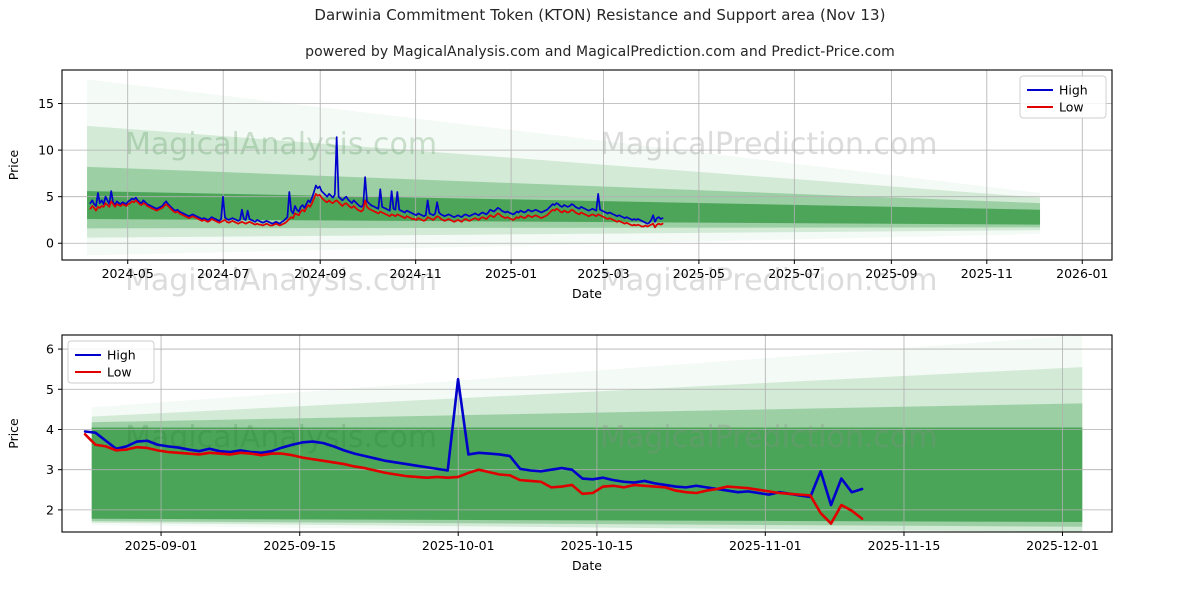 The height and width of the screenshot is (600, 1200). What do you see at coordinates (794, 273) in the screenshot?
I see `xtick-label: 2025-07` at bounding box center [794, 273].